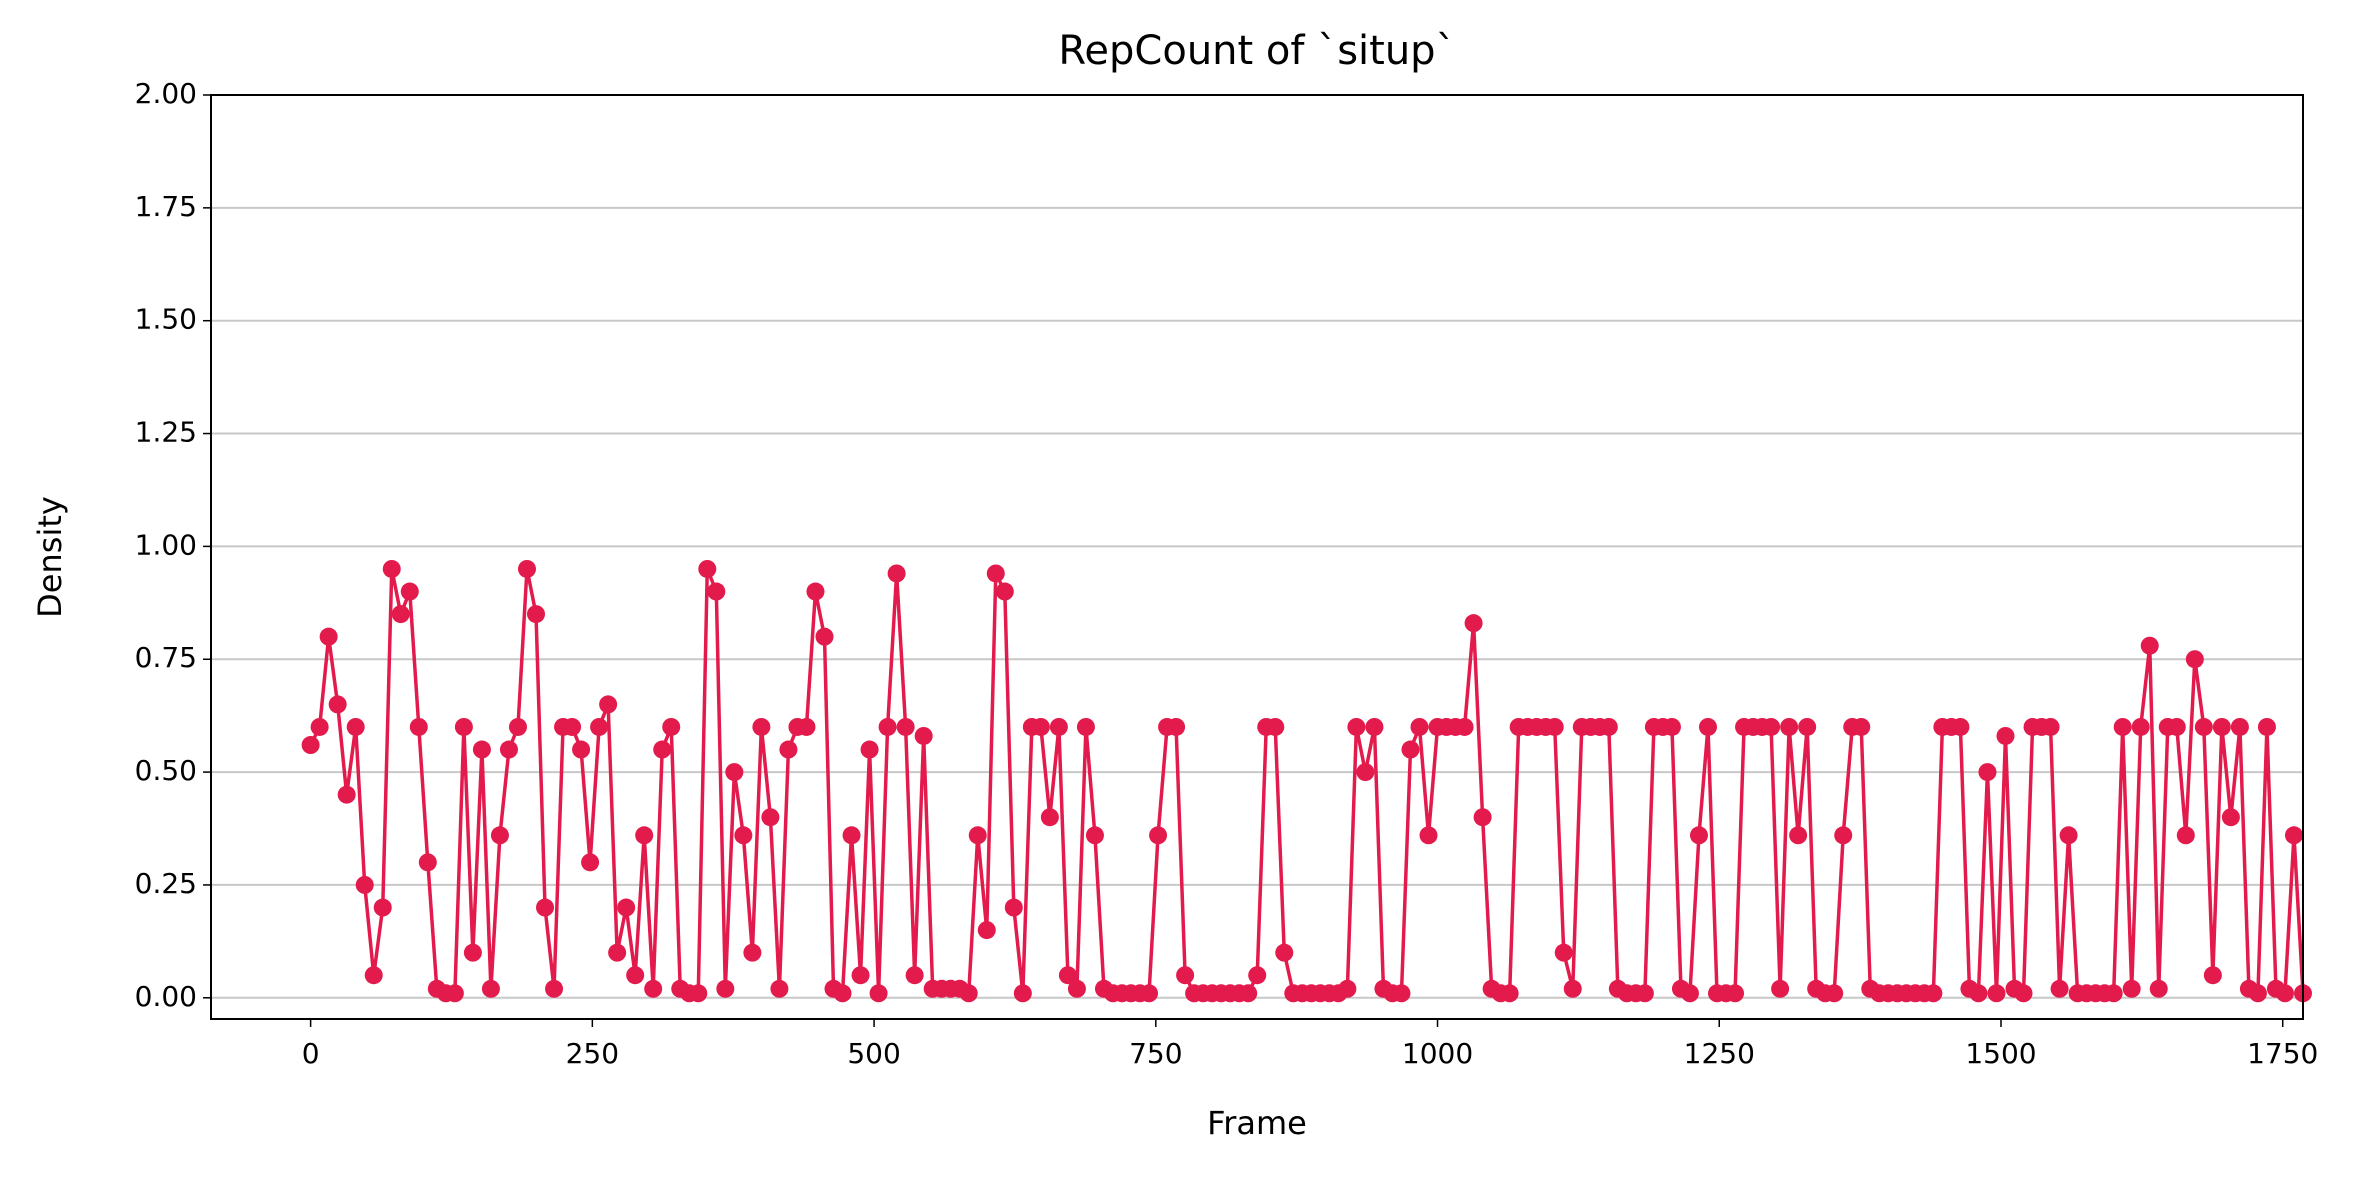 This screenshot has height=1178, width=2363. What do you see at coordinates (166, 657) in the screenshot?
I see `y-tick-label: 0.75` at bounding box center [166, 657].